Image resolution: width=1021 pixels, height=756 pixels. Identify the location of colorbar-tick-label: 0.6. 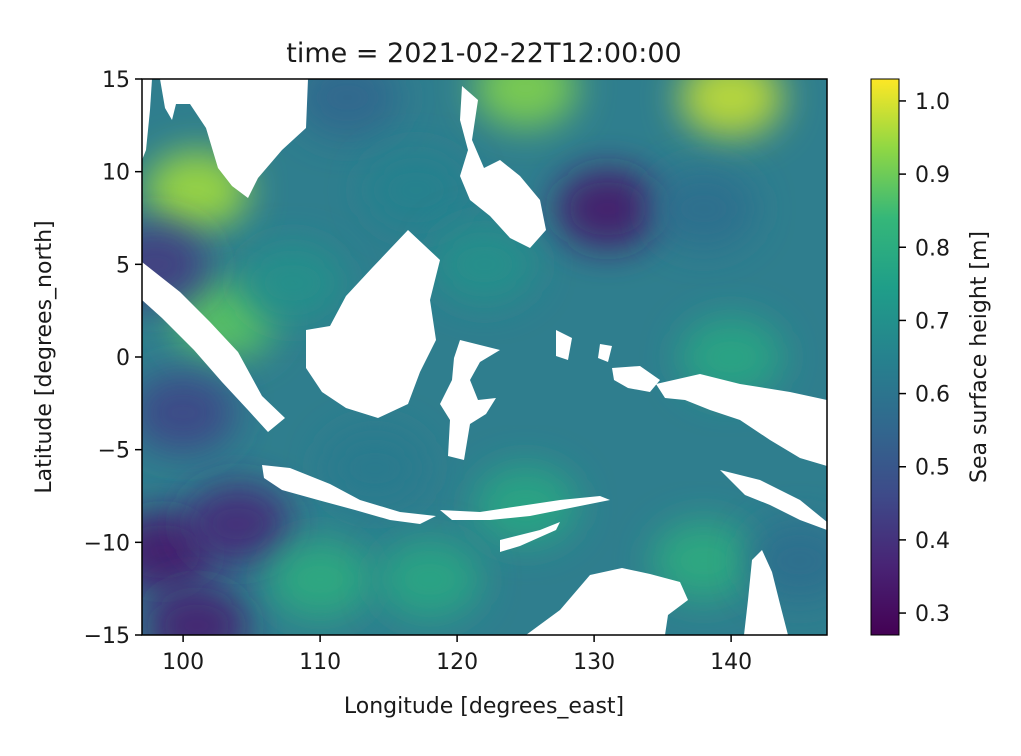
(932, 395).